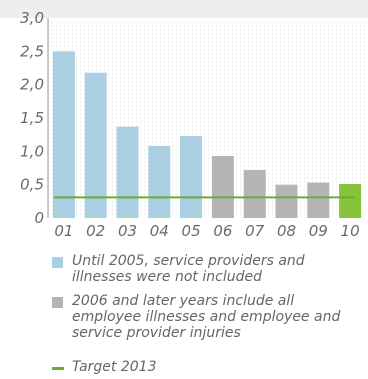 The height and width of the screenshot is (379, 368). I want to click on legend-label-target: Target 2013, so click(114, 367).